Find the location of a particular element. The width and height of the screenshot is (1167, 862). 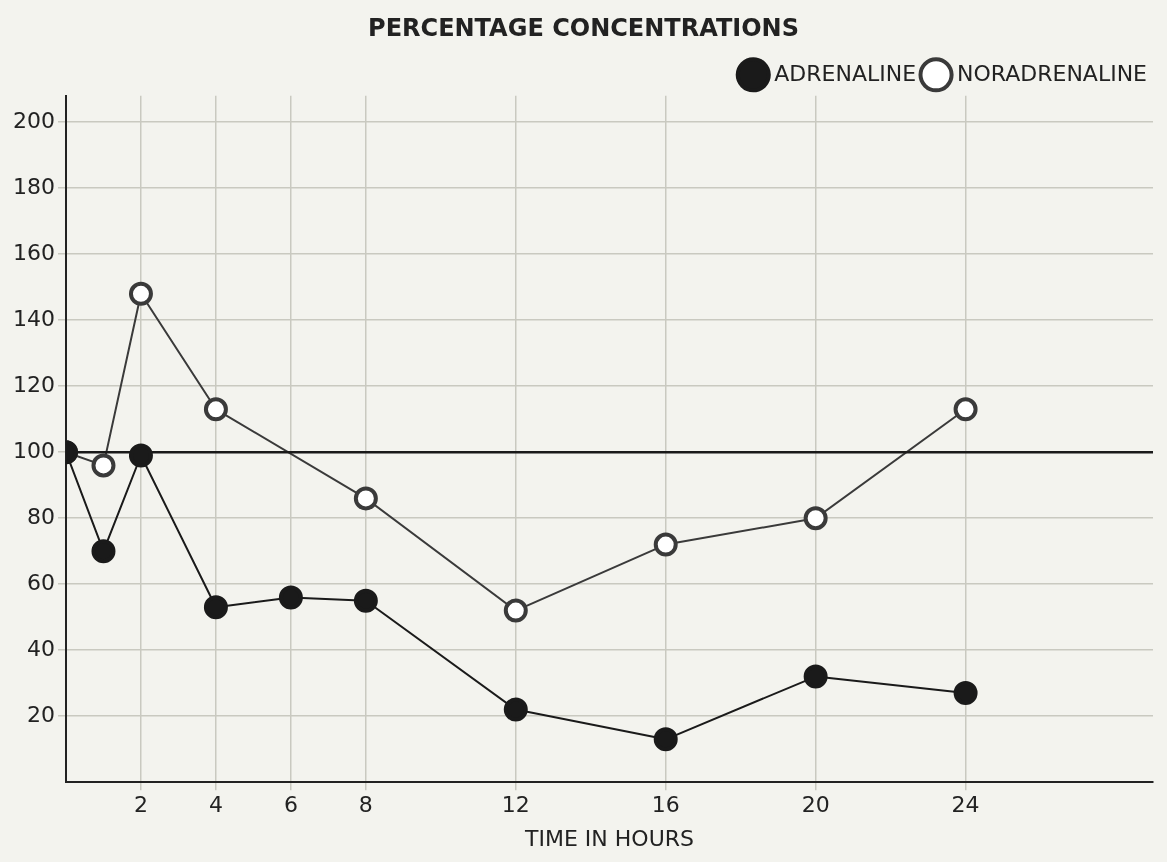

y-tick-label: 80 is located at coordinates (40, 516).